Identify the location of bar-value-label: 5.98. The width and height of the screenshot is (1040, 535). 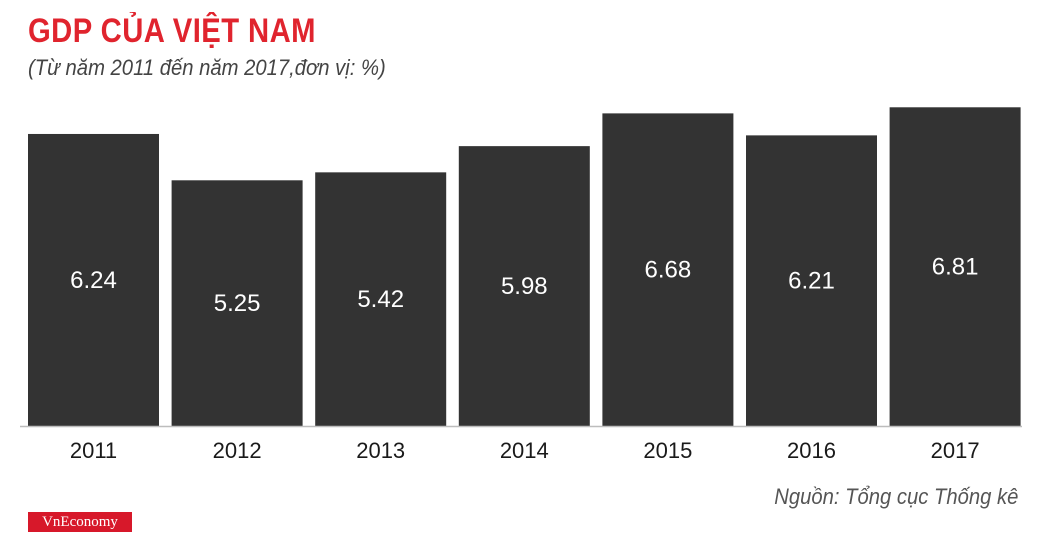
(524, 286).